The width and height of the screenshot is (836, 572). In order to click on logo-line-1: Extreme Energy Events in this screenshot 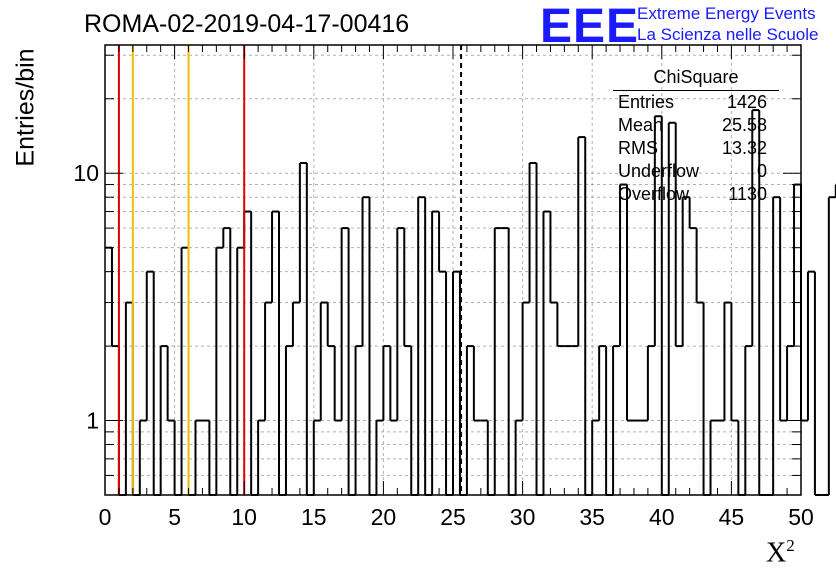, I will do `click(726, 13)`.